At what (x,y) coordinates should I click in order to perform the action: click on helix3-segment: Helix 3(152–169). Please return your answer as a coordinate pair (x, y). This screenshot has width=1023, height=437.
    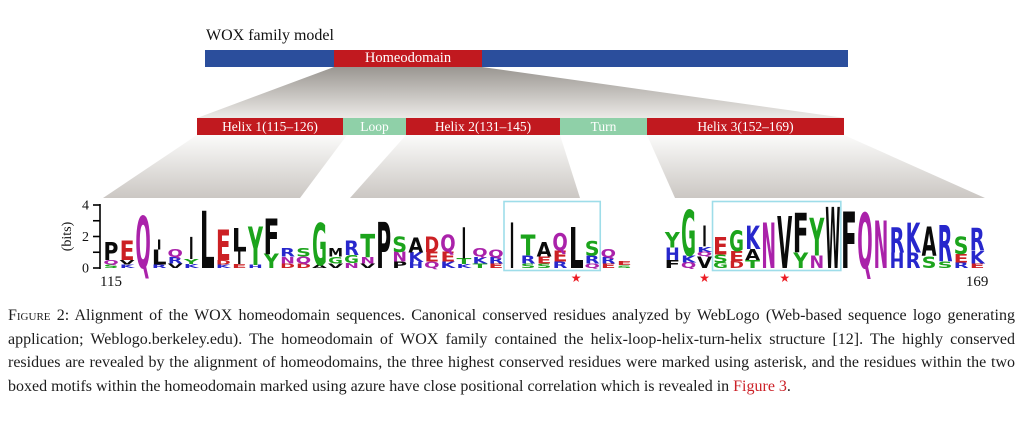
    Looking at the image, I should click on (745, 126).